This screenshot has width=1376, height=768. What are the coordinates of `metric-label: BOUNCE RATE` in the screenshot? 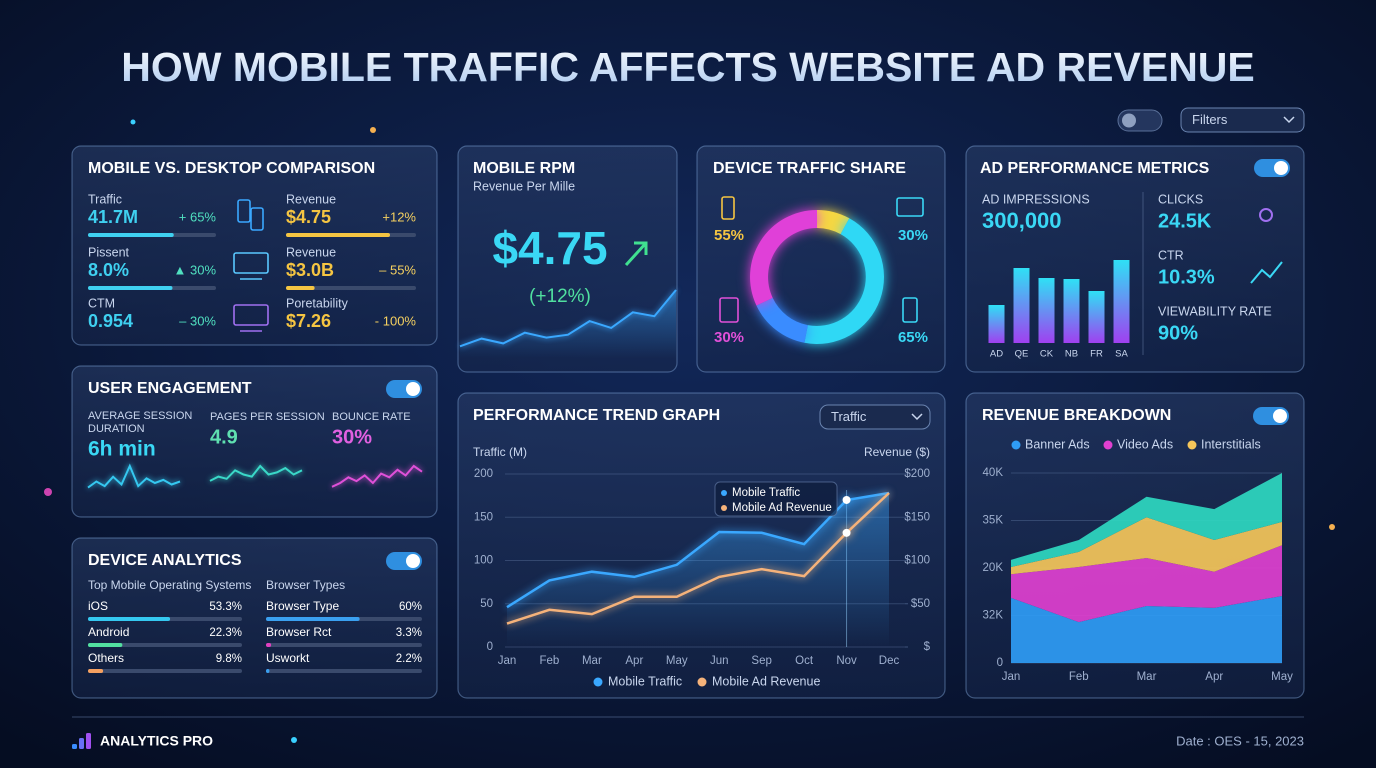 It's located at (371, 417).